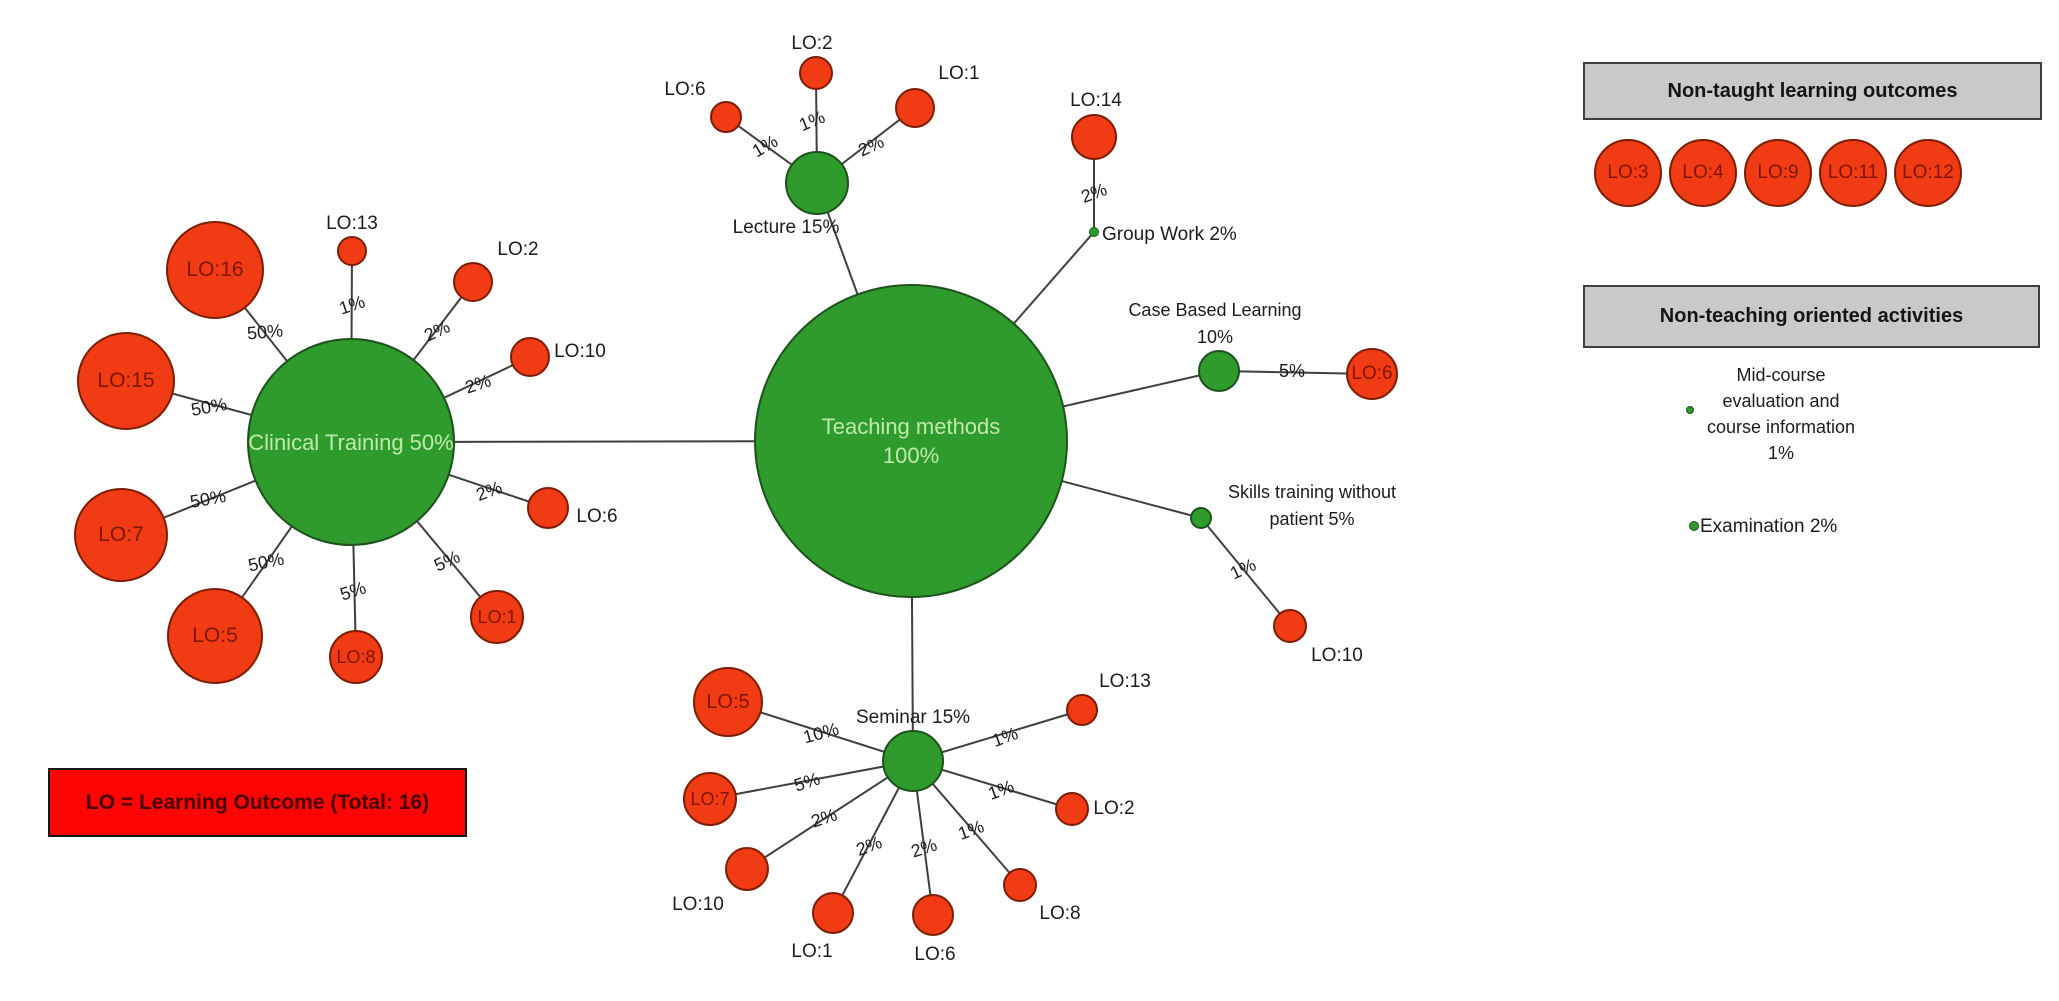  What do you see at coordinates (1214, 324) in the screenshot?
I see `case-based-learning-label: Case Based Learning 10%` at bounding box center [1214, 324].